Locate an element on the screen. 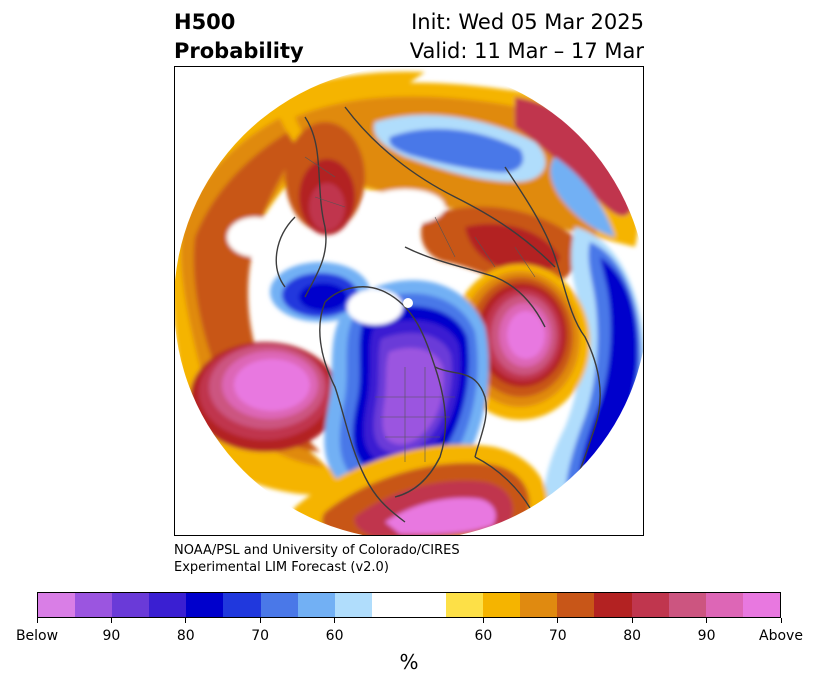  colorbar-tick-label: Below is located at coordinates (37, 636).